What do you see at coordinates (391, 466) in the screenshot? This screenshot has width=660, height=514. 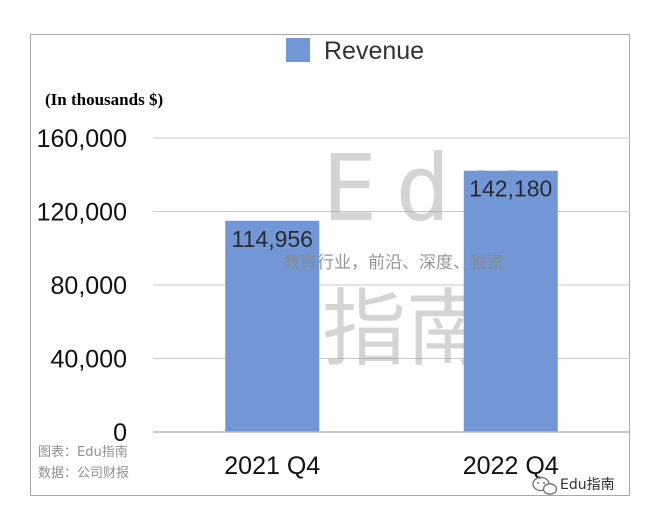 I see `x-axis-ticks: 2021 Q4 2022 Q4` at bounding box center [391, 466].